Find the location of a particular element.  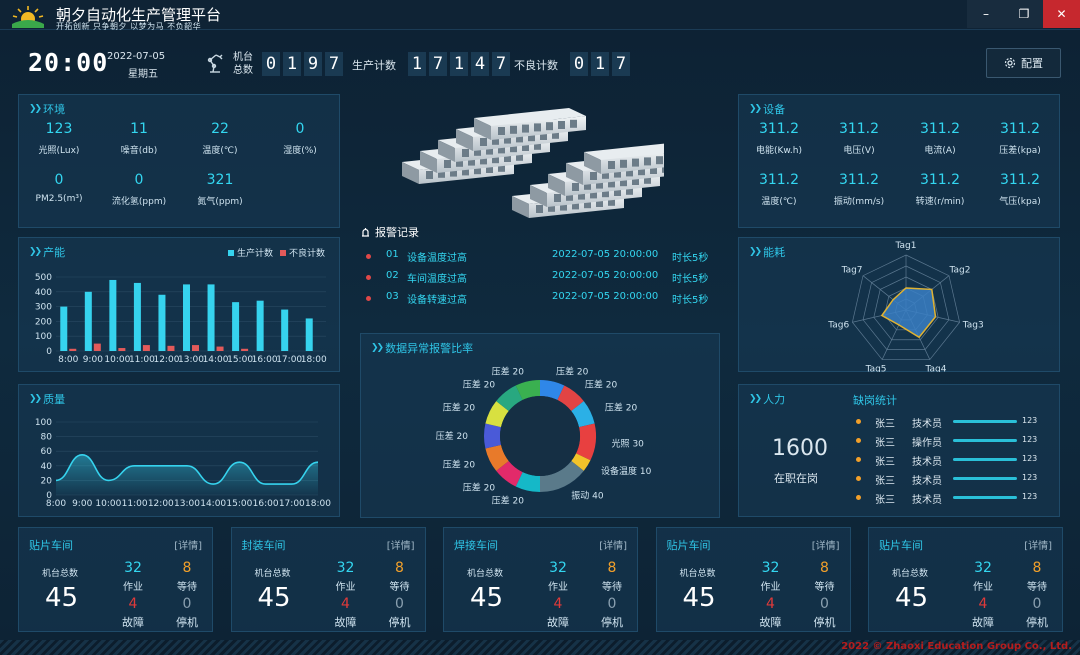

minimize-button: – is located at coordinates (986, 14).